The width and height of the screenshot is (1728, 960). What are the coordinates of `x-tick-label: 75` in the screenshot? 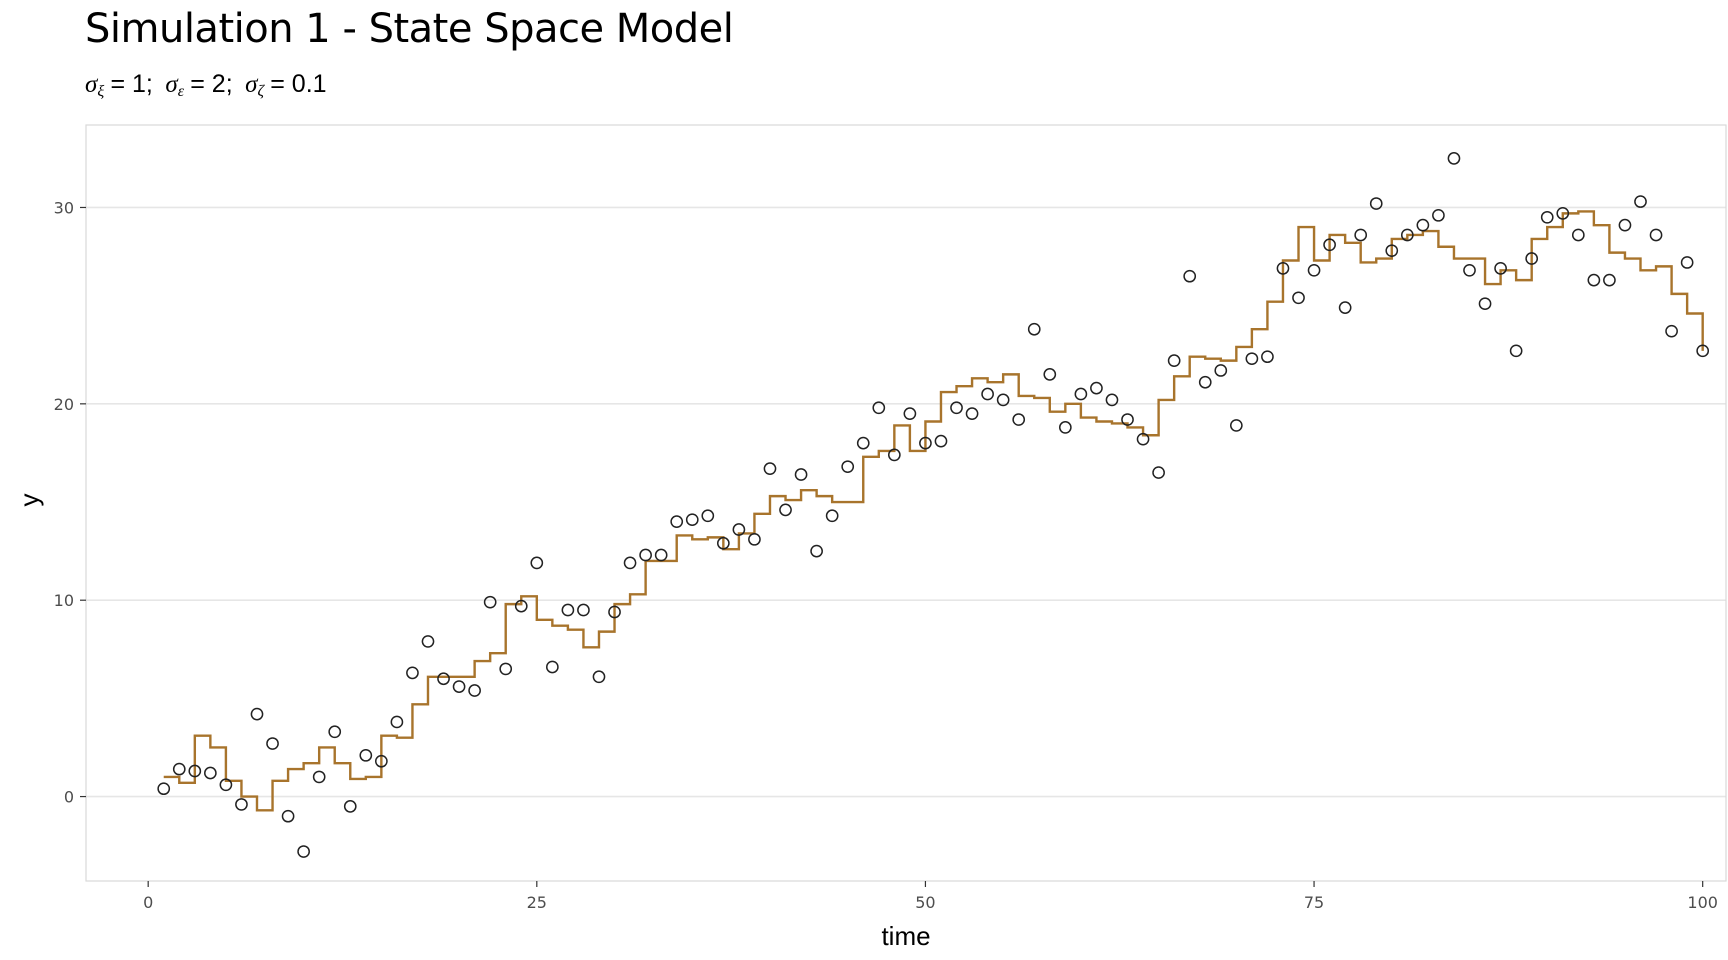 It's located at (1314, 902).